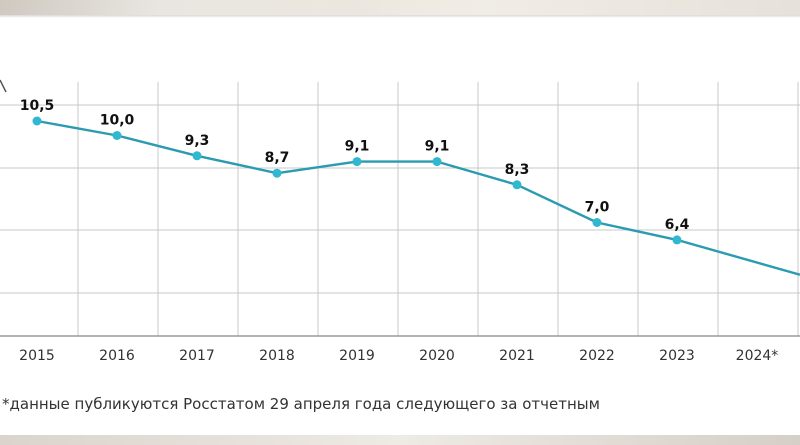 The width and height of the screenshot is (800, 445). Describe the element at coordinates (400, 7) in the screenshot. I see `top-background-strip` at that location.